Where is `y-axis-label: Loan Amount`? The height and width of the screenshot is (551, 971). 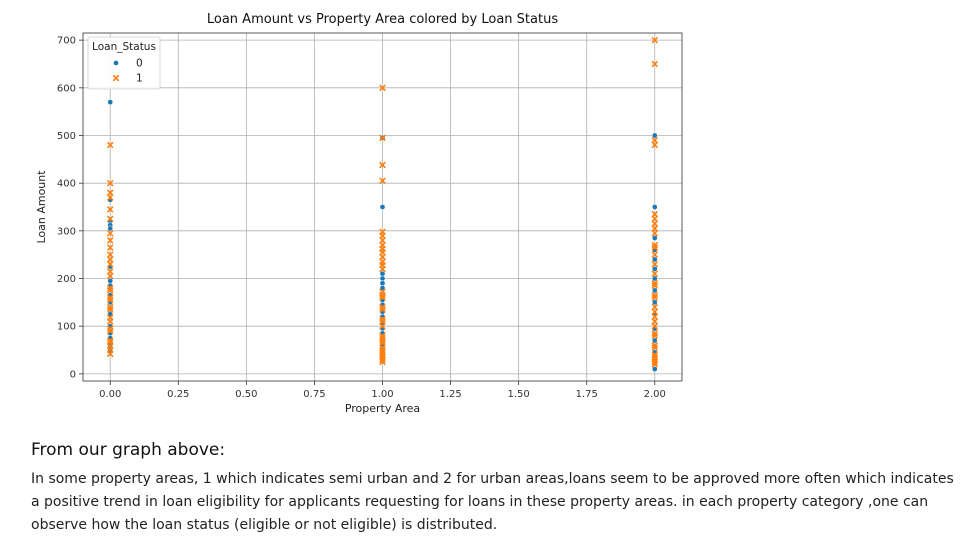 y-axis-label: Loan Amount is located at coordinates (41, 207).